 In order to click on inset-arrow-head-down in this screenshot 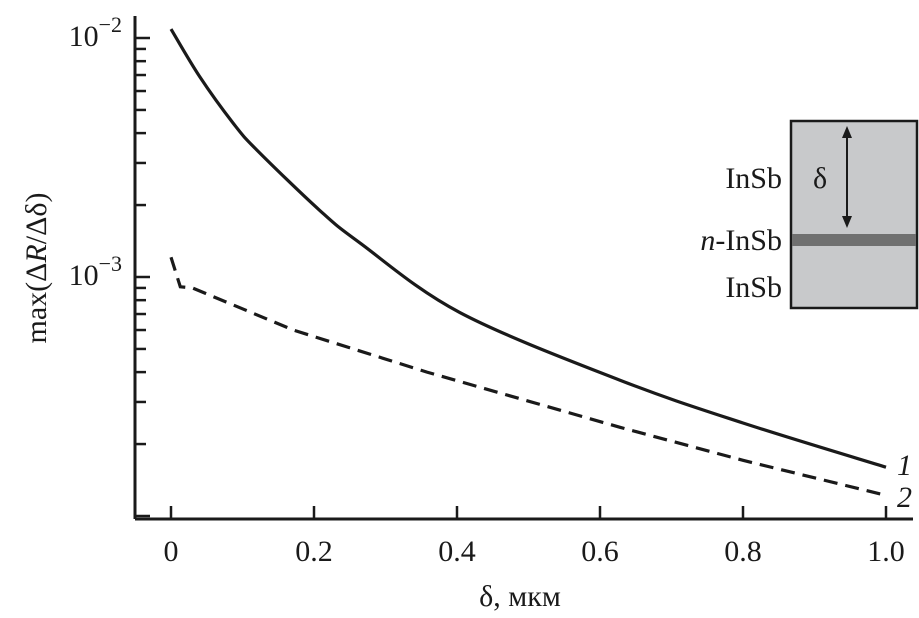, I will do `click(847, 222)`.